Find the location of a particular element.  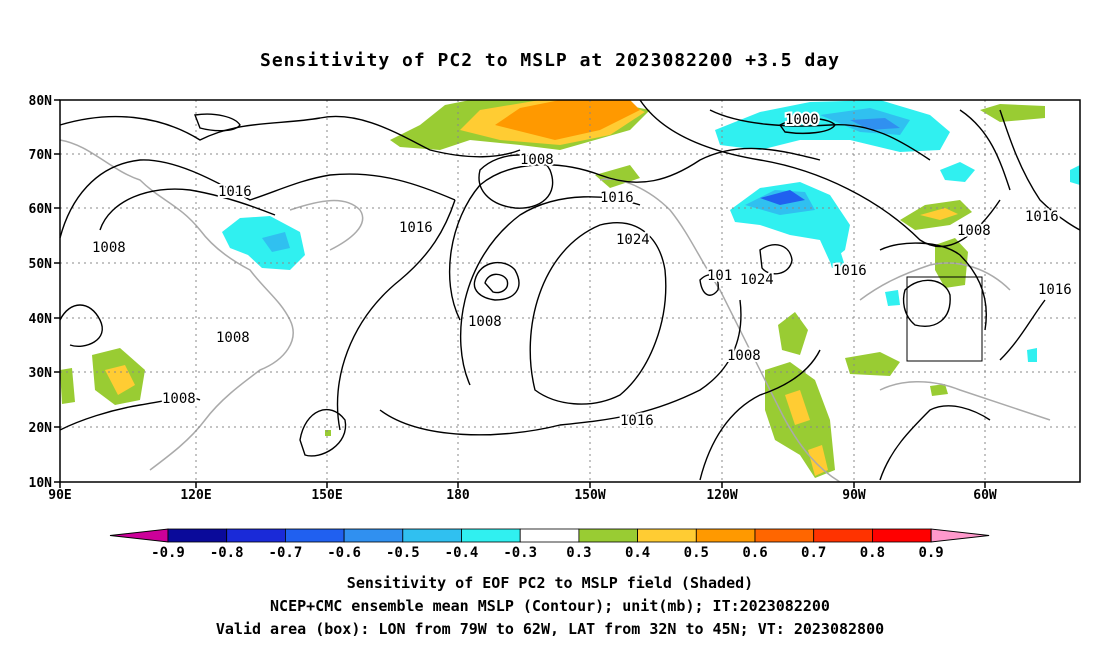

colorbar-tick-label: 0.9 is located at coordinates (930, 553).